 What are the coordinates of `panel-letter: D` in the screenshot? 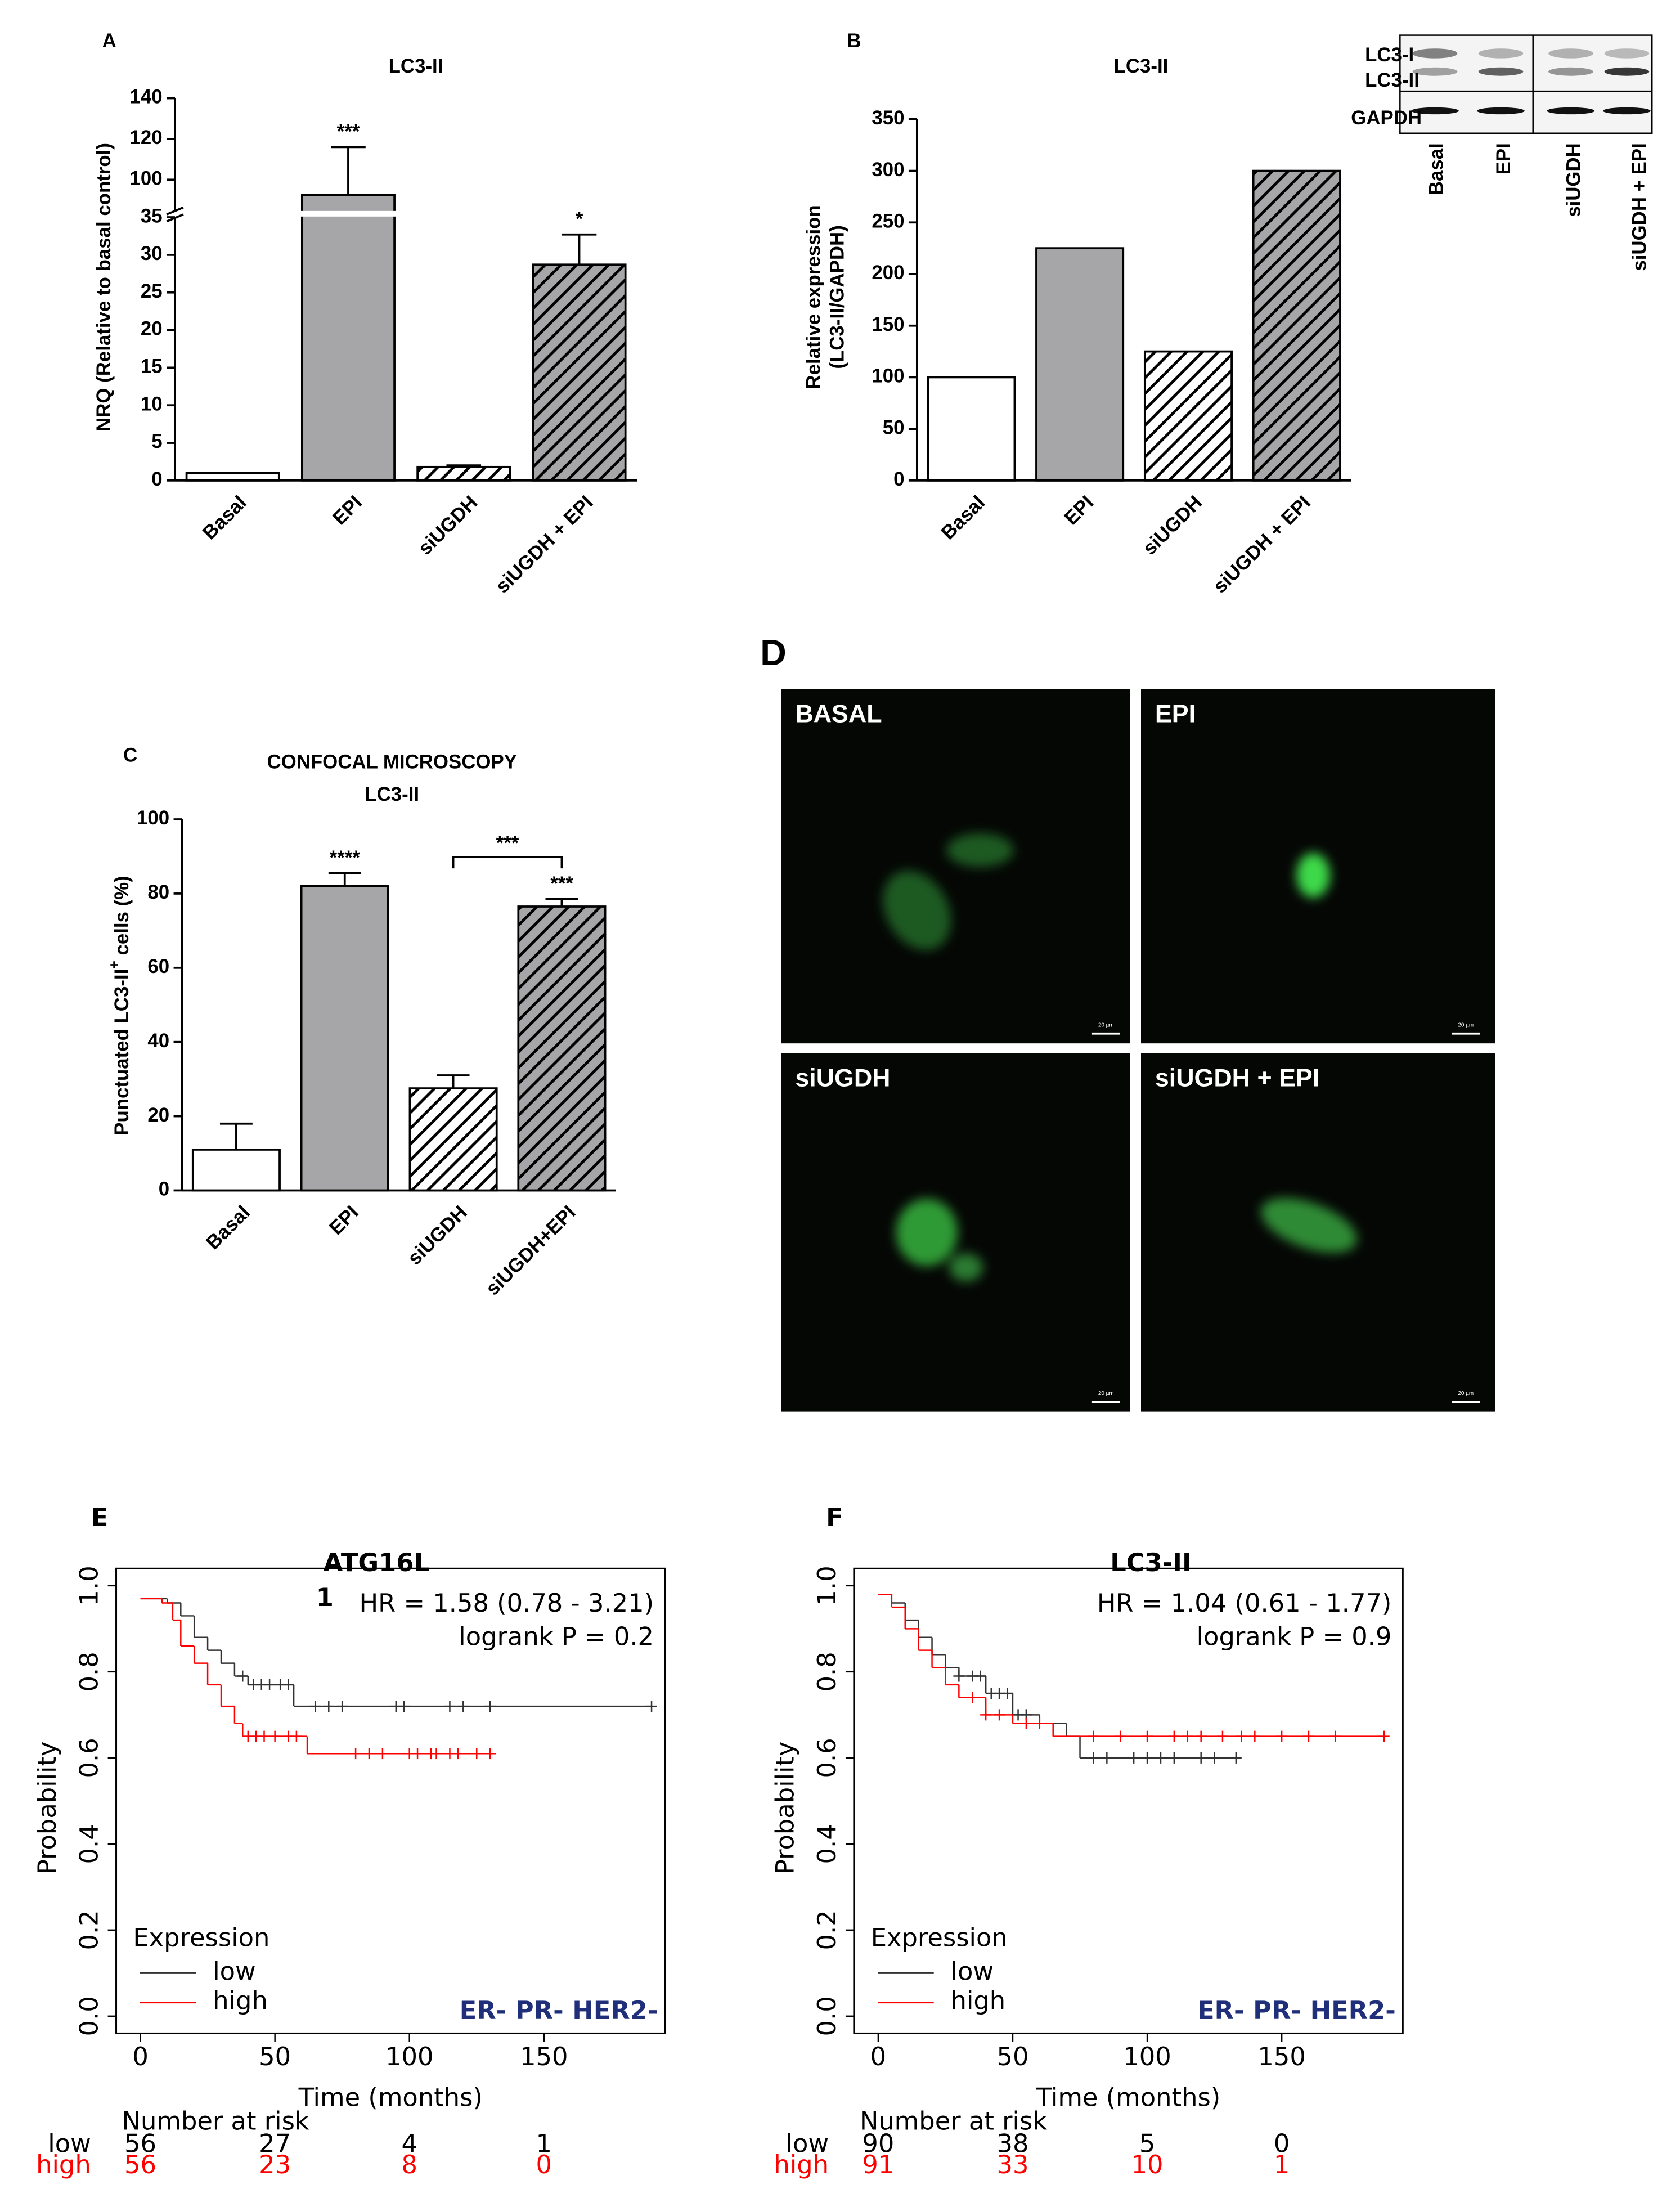 It's located at (773, 652).